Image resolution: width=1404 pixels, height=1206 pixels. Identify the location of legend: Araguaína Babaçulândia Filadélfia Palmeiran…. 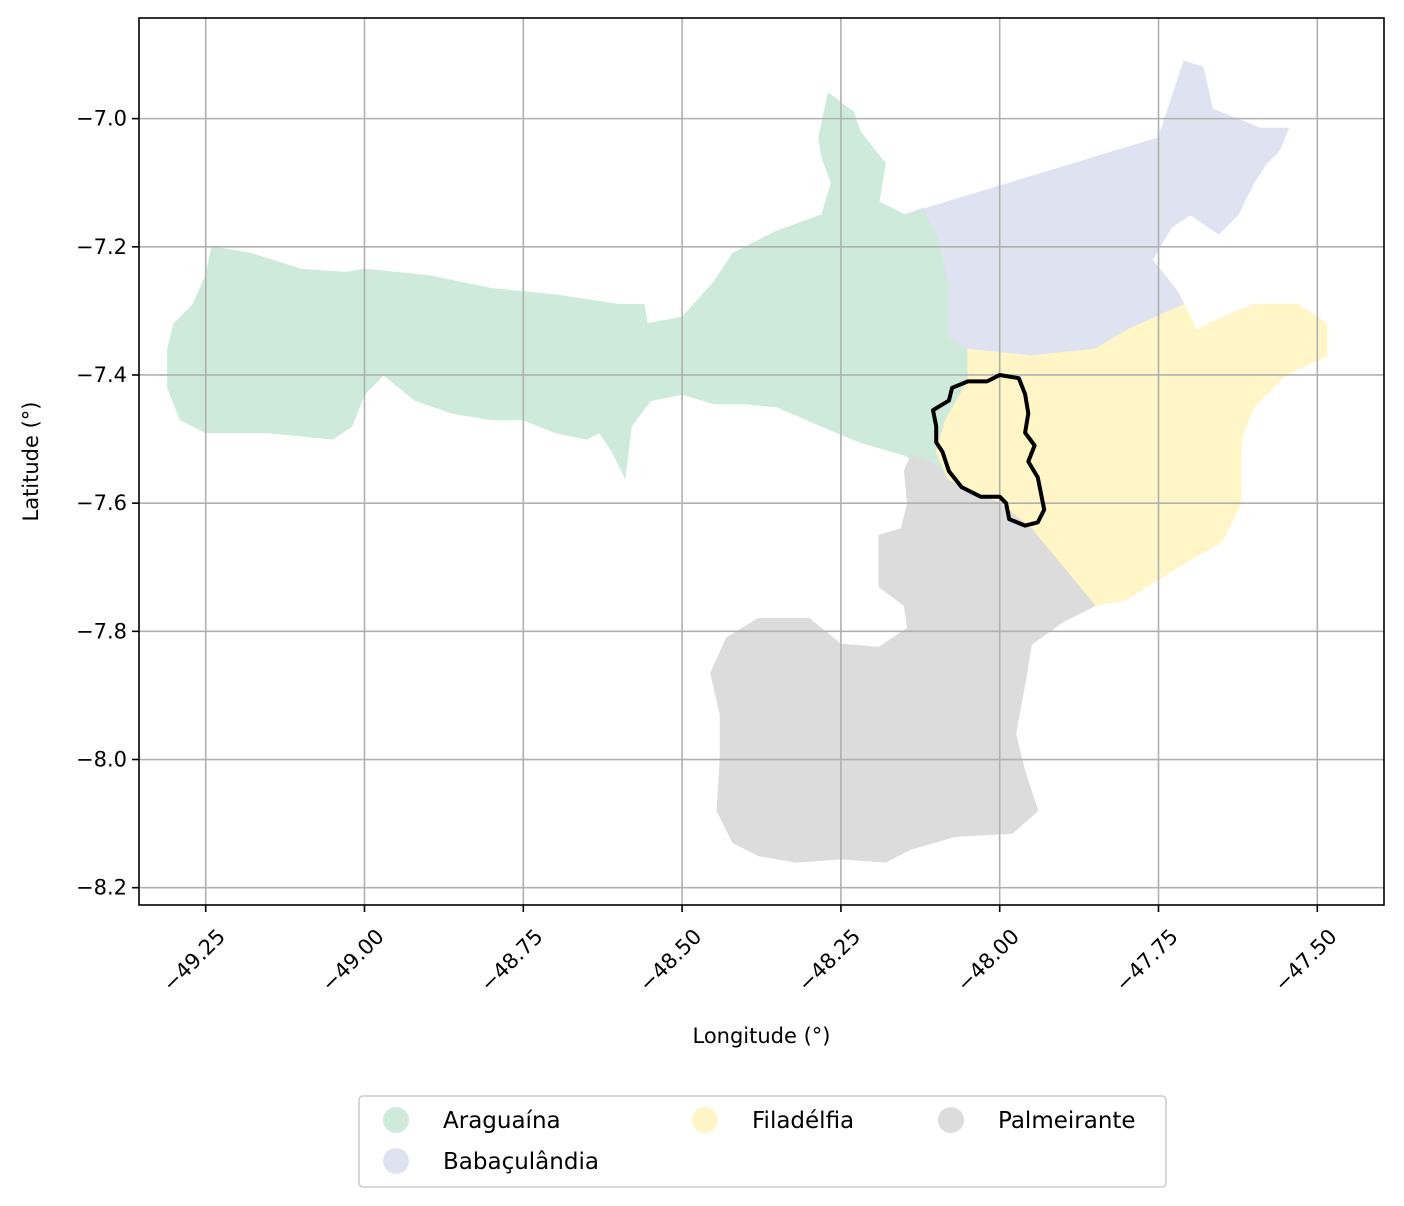
(762, 1141).